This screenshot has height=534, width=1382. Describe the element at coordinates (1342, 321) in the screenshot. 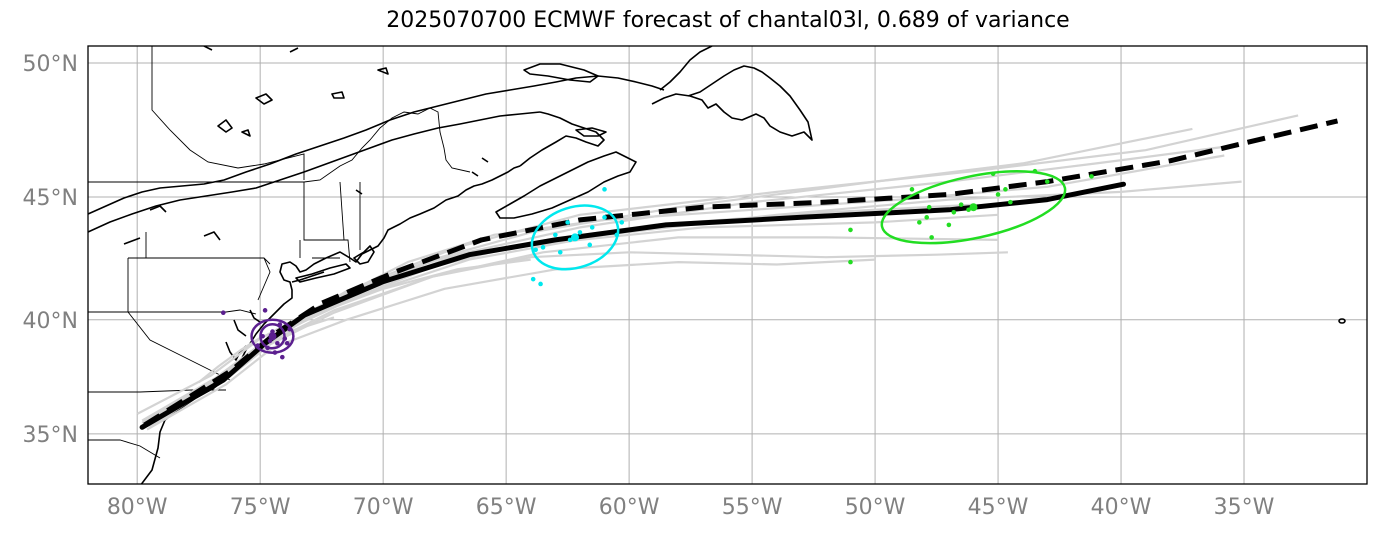

I see `island-right` at that location.